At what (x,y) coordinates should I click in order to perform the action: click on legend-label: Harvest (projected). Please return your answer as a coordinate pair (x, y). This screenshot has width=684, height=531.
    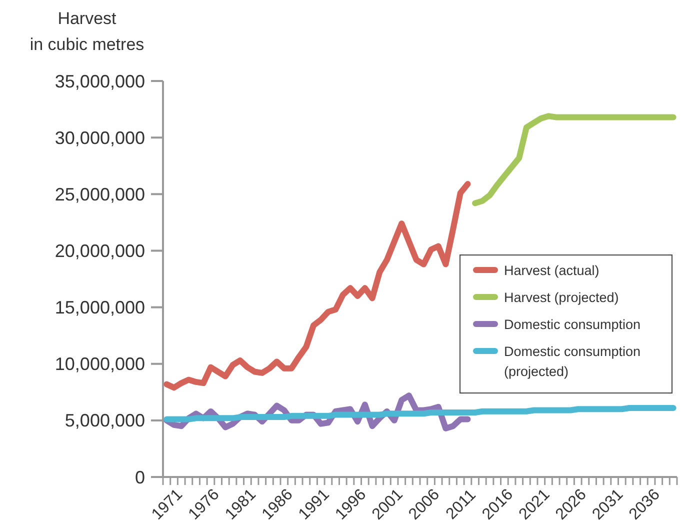
    Looking at the image, I should click on (561, 297).